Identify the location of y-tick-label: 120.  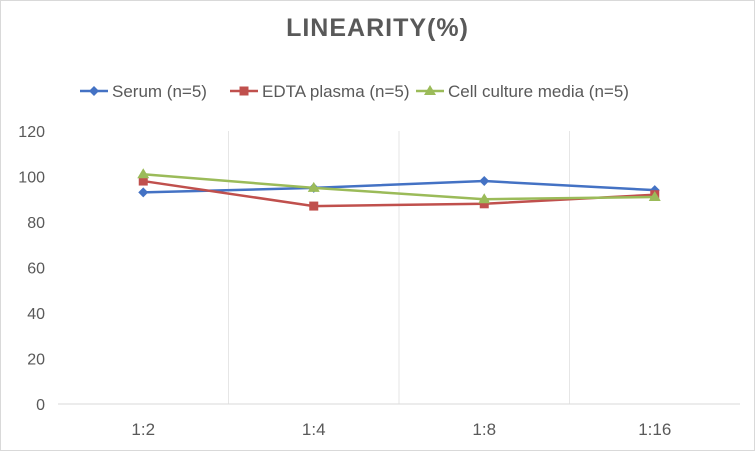
(31, 132).